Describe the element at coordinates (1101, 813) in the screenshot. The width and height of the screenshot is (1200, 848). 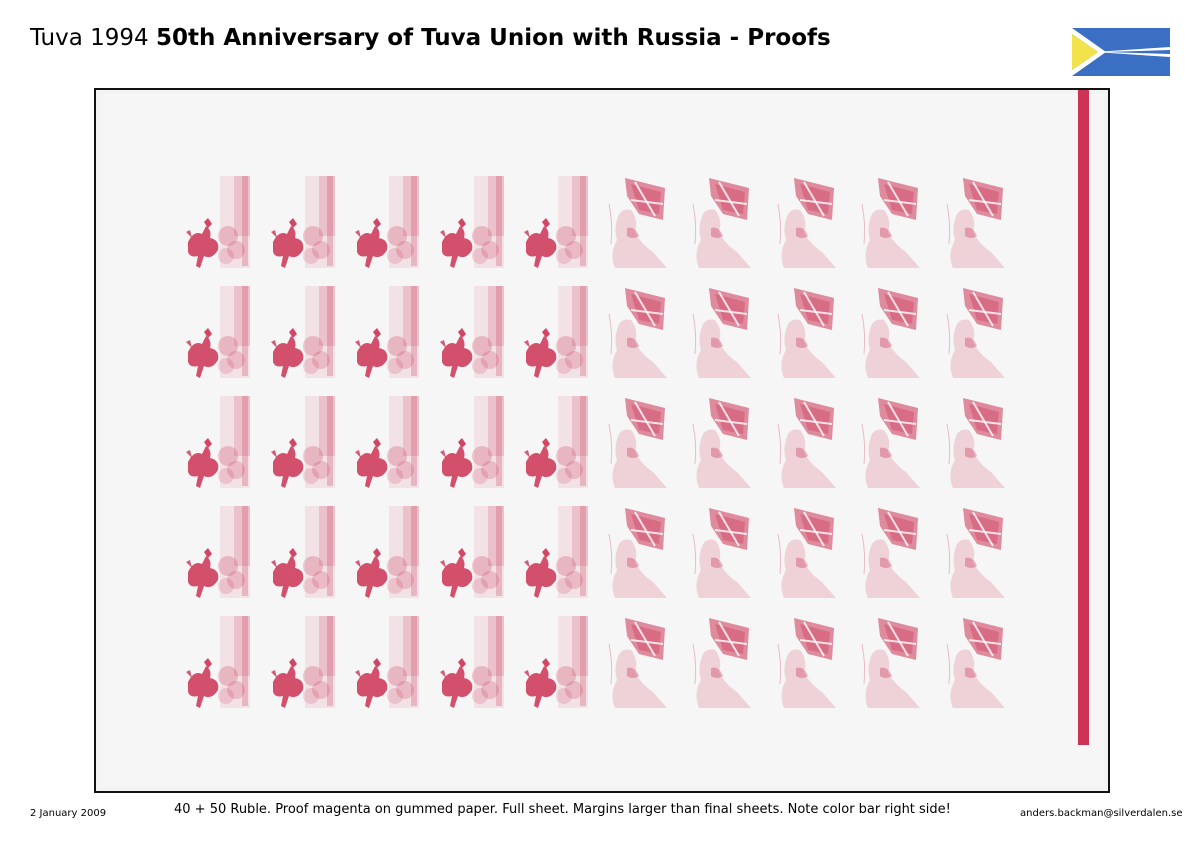
I see `footer-email: anders.backman@silverdalen.se` at that location.